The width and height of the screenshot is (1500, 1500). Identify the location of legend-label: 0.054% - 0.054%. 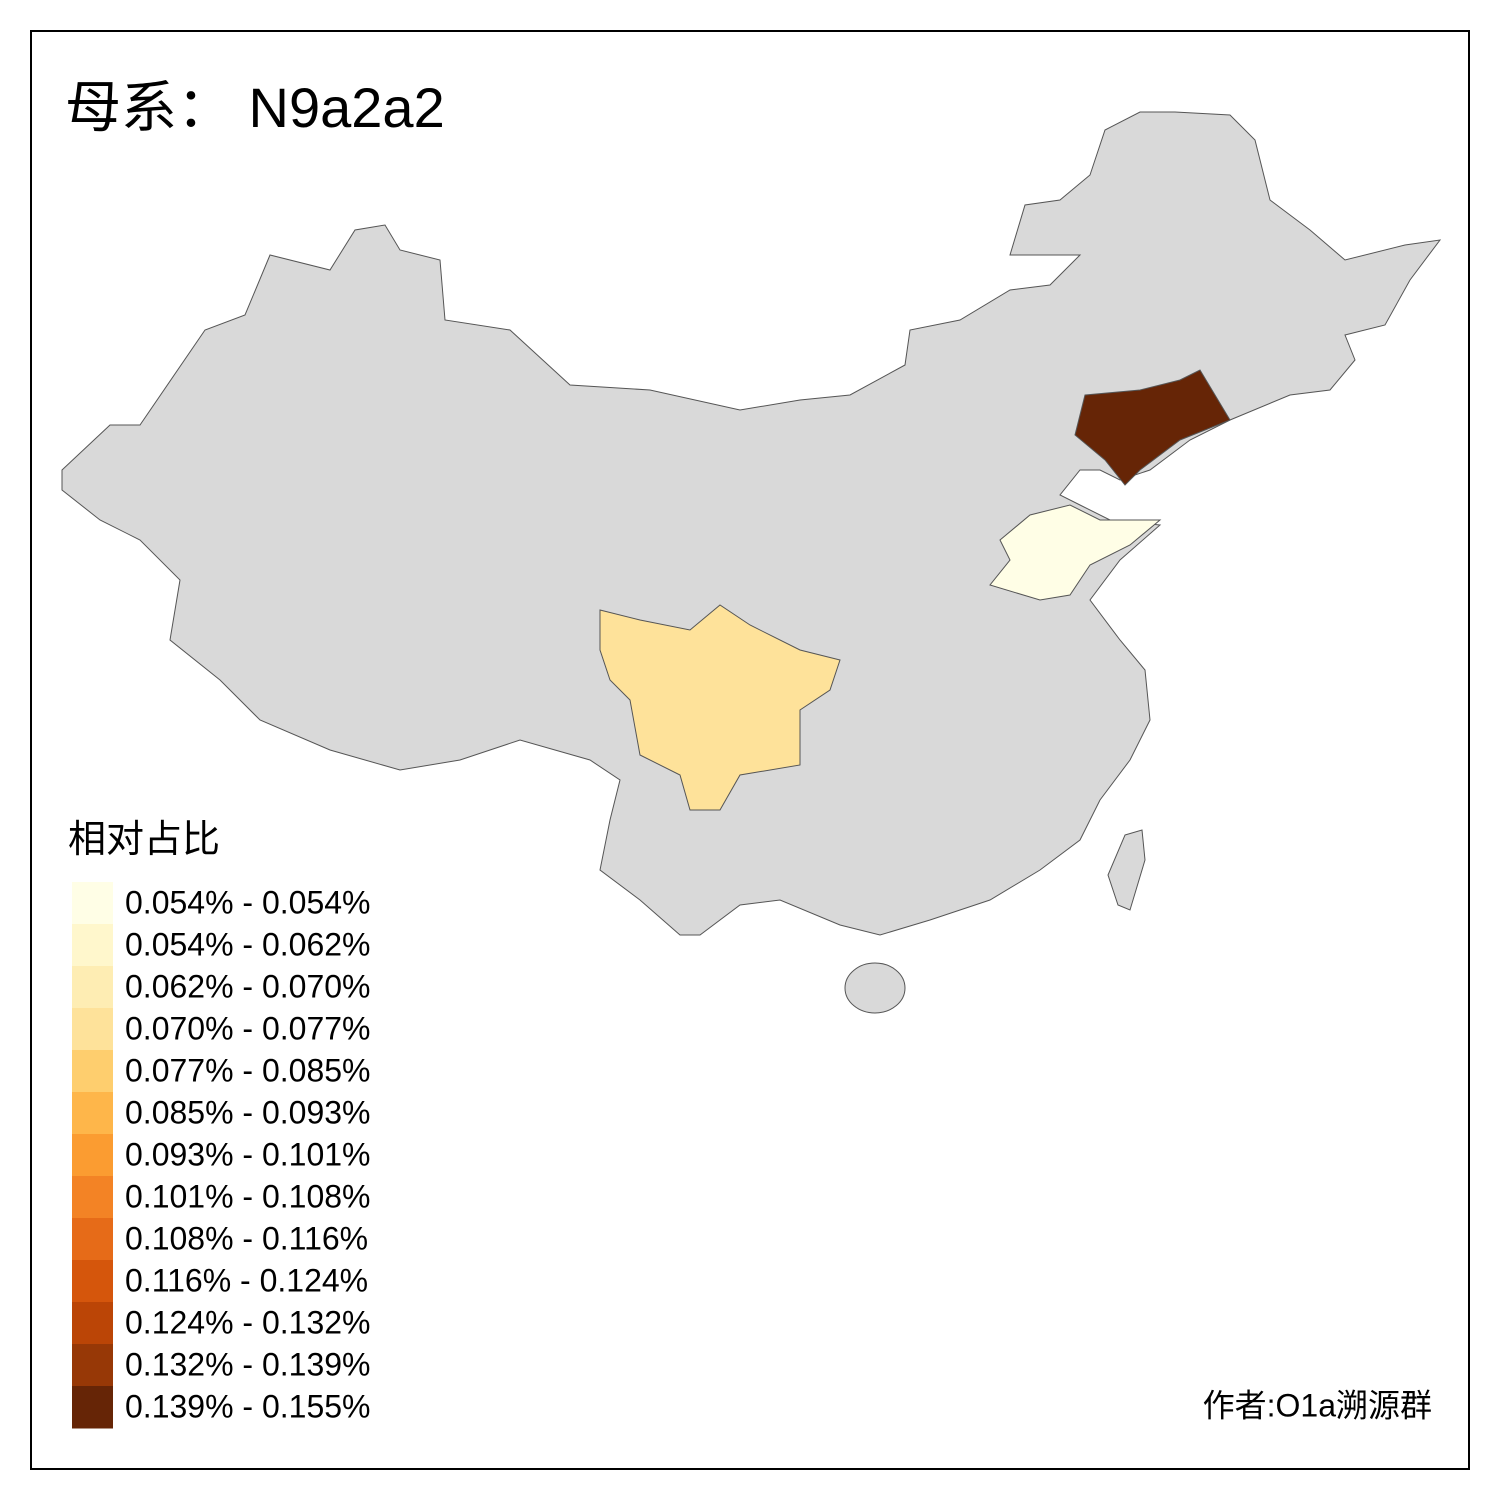
(248, 902).